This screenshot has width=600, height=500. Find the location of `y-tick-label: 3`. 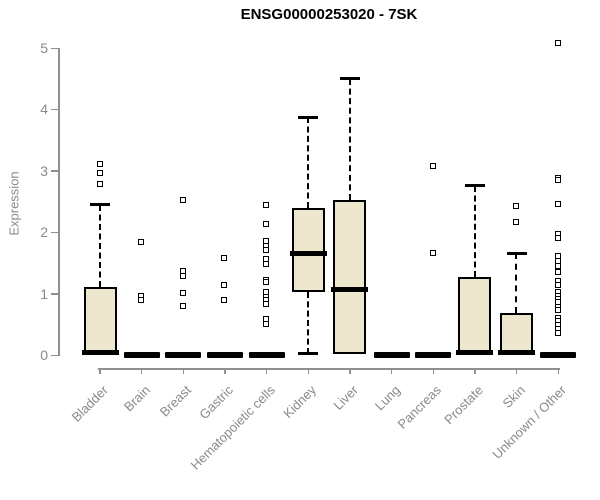

y-tick-label: 3 is located at coordinates (44, 170).